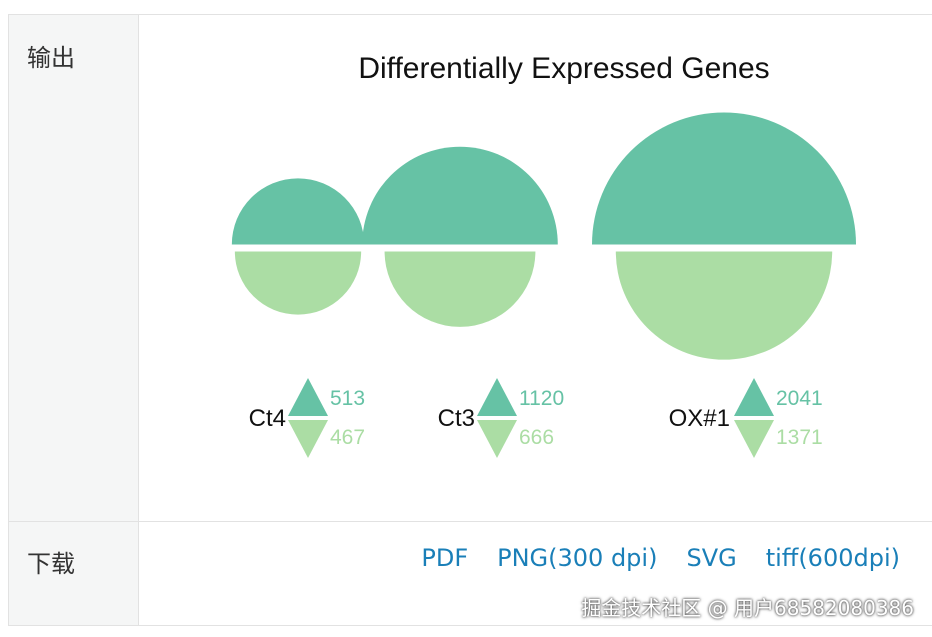 This screenshot has width=932, height=637. Describe the element at coordinates (724, 305) in the screenshot. I see `lower-half-ox1` at that location.